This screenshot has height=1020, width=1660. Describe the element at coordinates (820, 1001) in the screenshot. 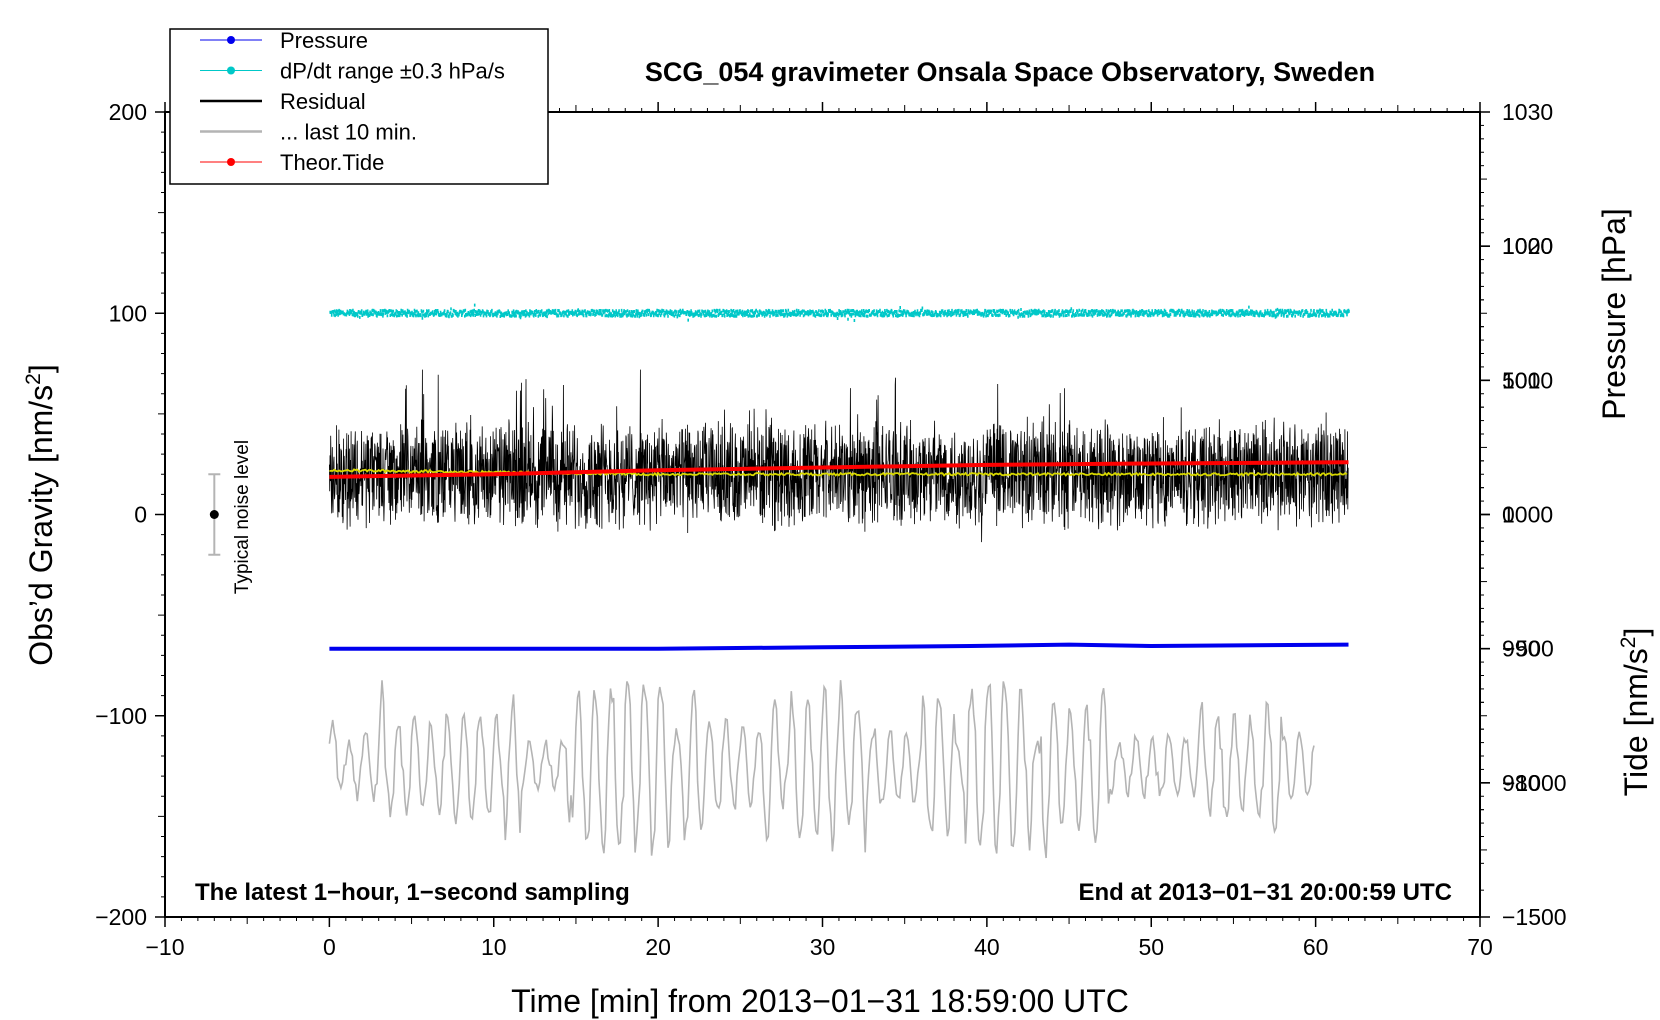

I see `x-axis-title: Time [min] from 2013−01−31 18:59:00 UTC` at that location.